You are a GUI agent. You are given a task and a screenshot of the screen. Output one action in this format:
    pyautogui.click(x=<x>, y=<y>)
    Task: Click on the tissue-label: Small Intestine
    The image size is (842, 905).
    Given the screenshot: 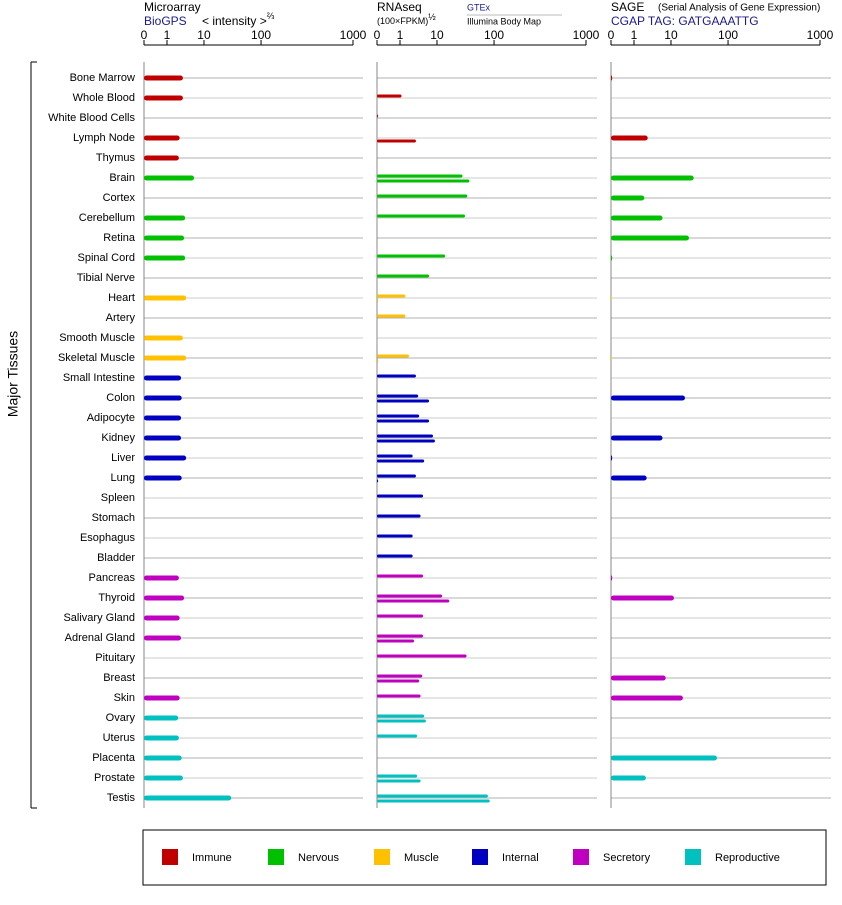 What is the action you would take?
    pyautogui.click(x=99, y=378)
    